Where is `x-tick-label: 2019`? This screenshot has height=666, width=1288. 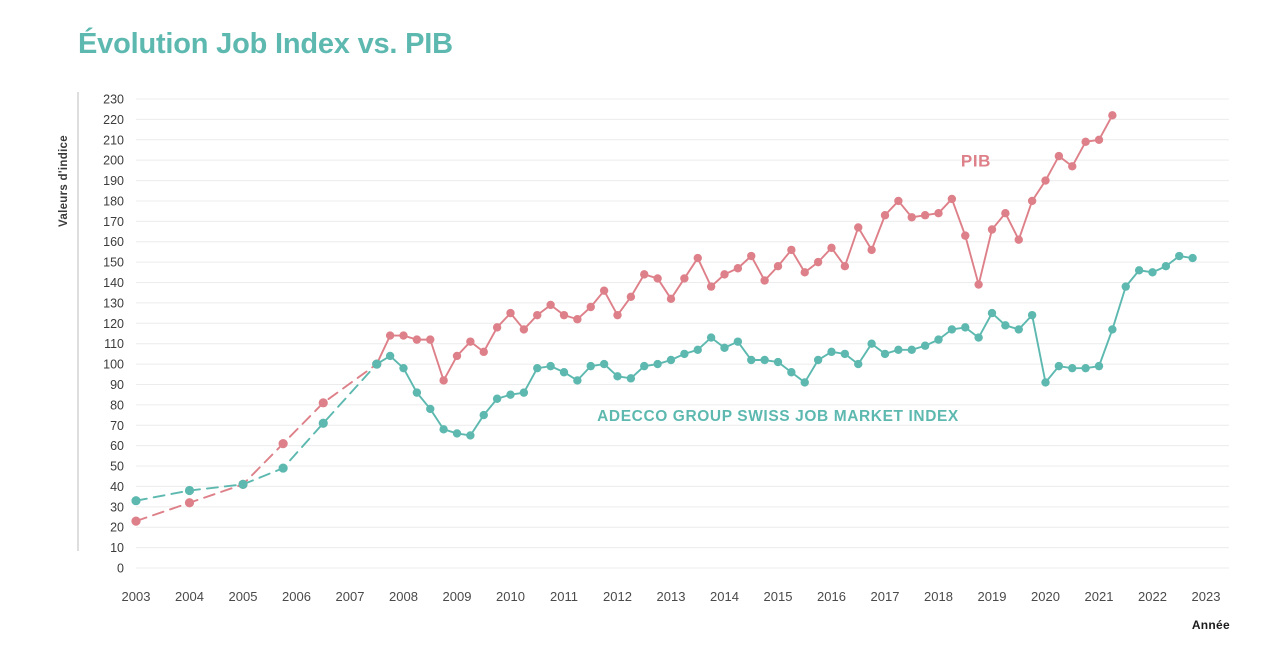 x-tick-label: 2019 is located at coordinates (992, 596).